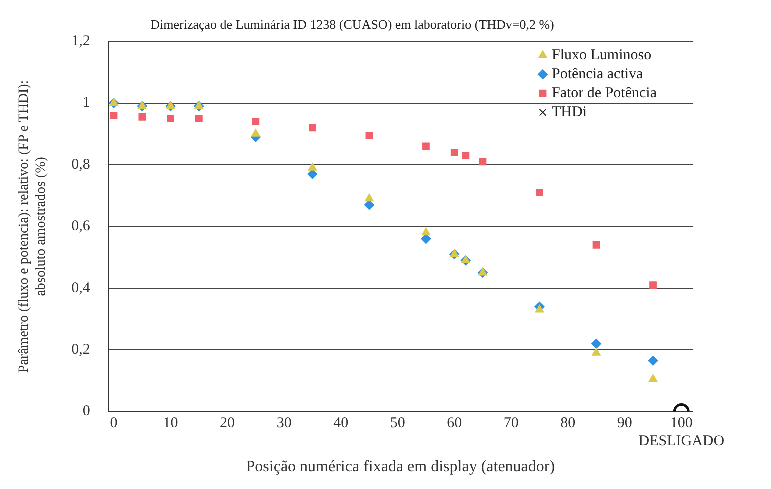  I want to click on x-tick-label: 50, so click(398, 424).